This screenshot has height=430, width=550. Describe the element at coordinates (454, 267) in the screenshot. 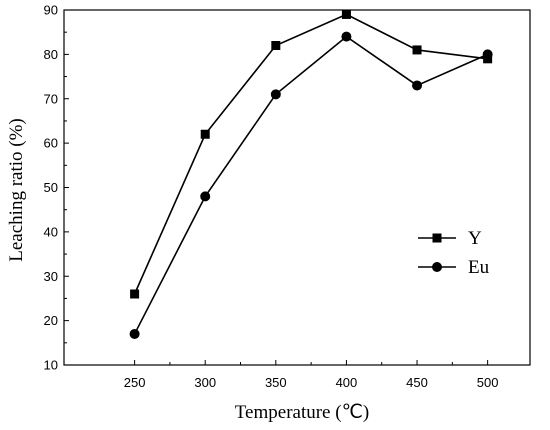

I see `legend-item-eu: Eu` at that location.